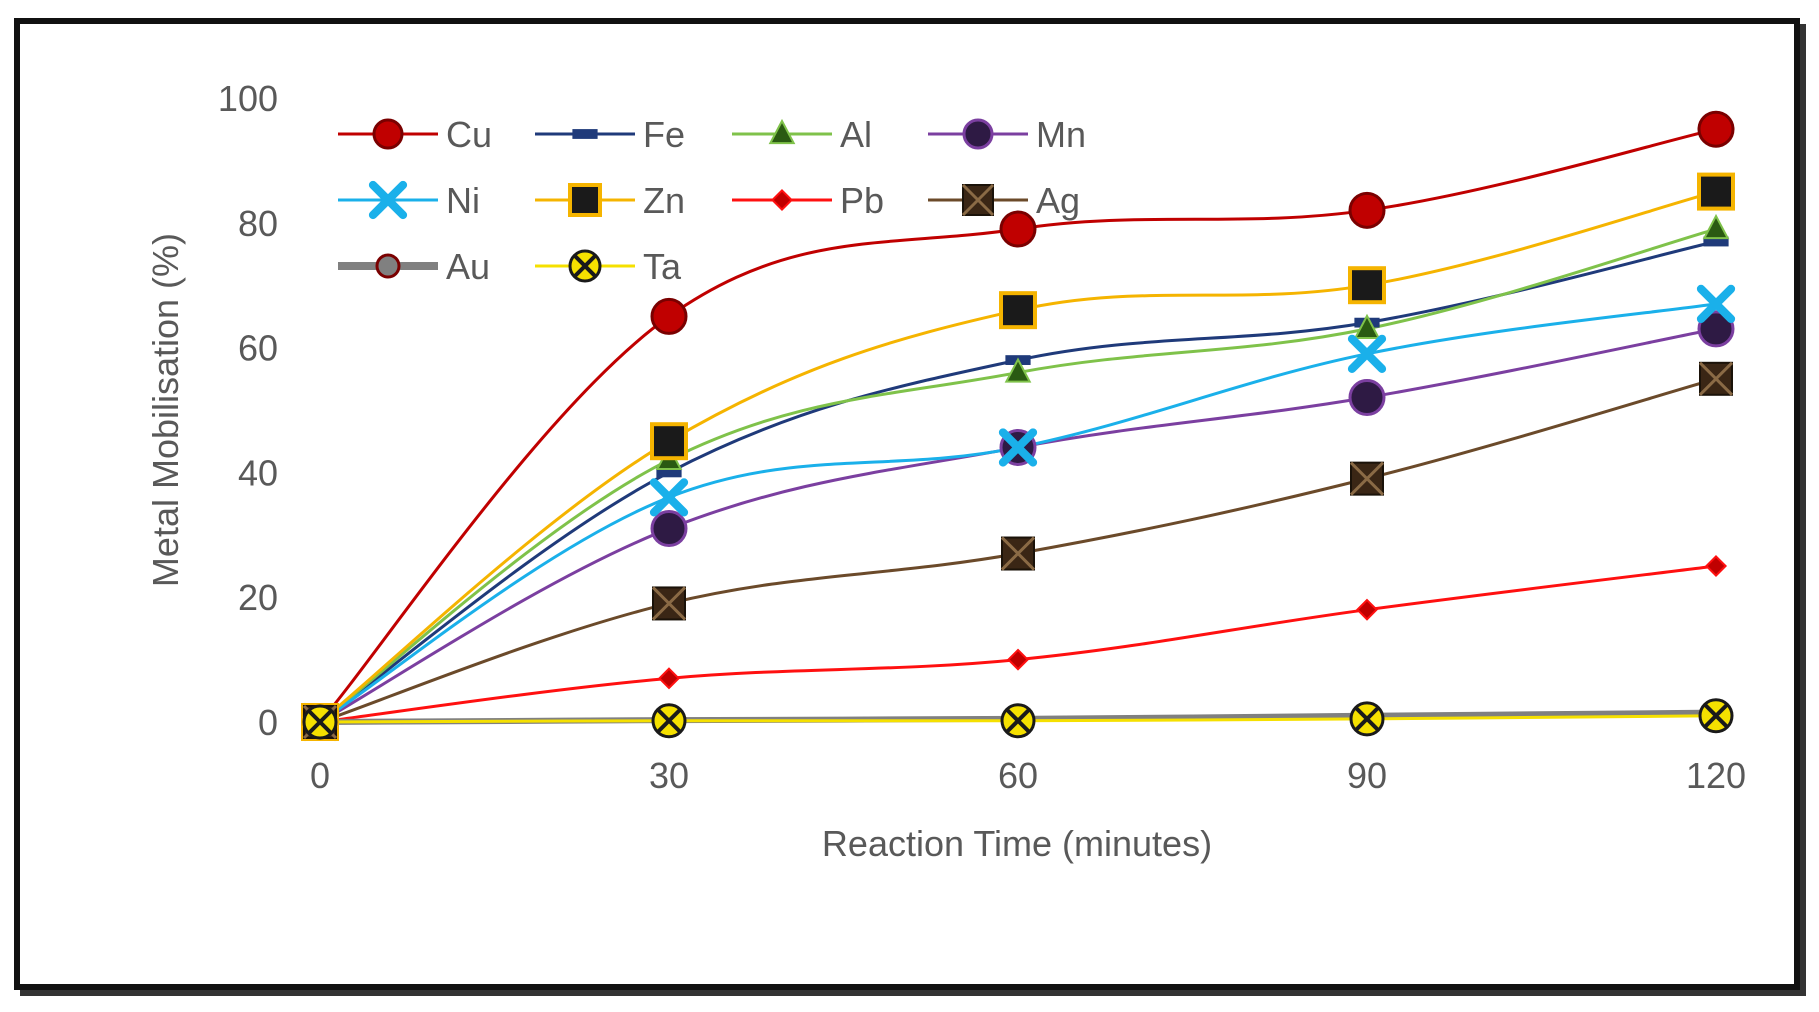  What do you see at coordinates (662, 266) in the screenshot?
I see `legend-label-ta: Ta` at bounding box center [662, 266].